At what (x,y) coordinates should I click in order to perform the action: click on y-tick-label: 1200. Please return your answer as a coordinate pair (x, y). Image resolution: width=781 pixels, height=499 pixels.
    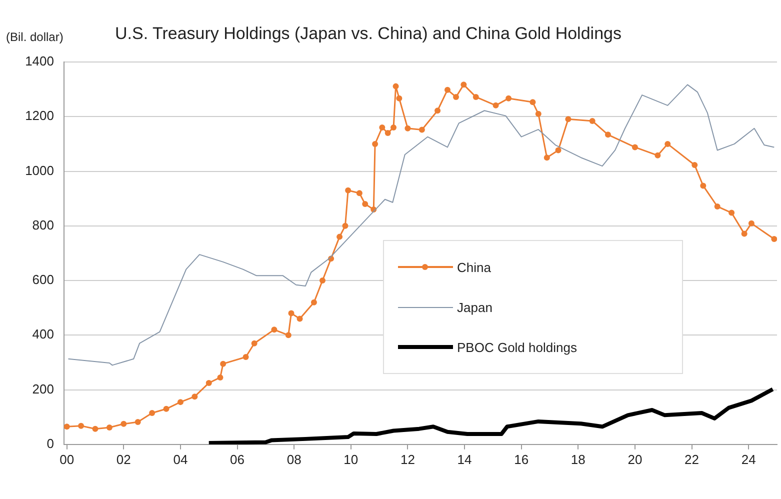
    Looking at the image, I should click on (39, 116).